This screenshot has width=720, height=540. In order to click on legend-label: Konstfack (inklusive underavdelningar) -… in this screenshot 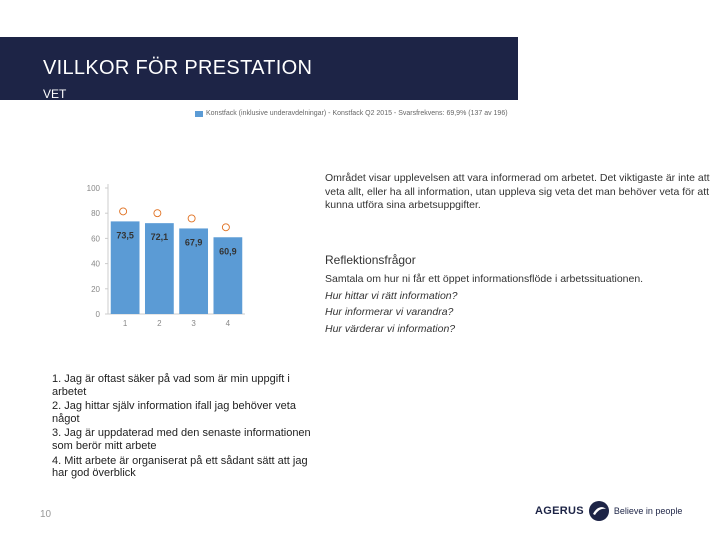, I will do `click(357, 113)`.